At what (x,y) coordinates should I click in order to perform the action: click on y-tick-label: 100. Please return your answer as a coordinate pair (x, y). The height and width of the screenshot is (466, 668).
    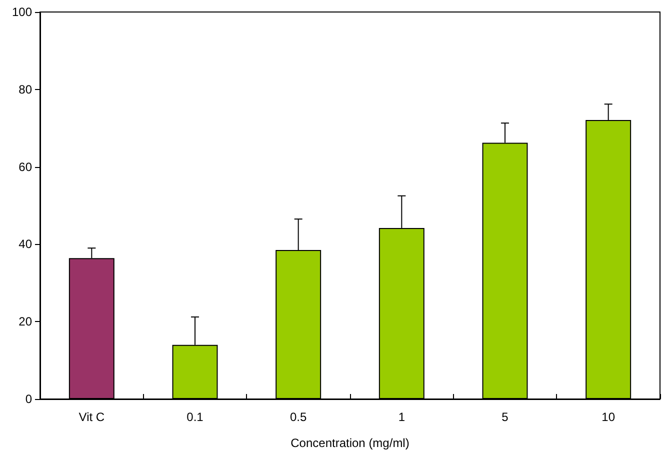
    Looking at the image, I should click on (22, 12).